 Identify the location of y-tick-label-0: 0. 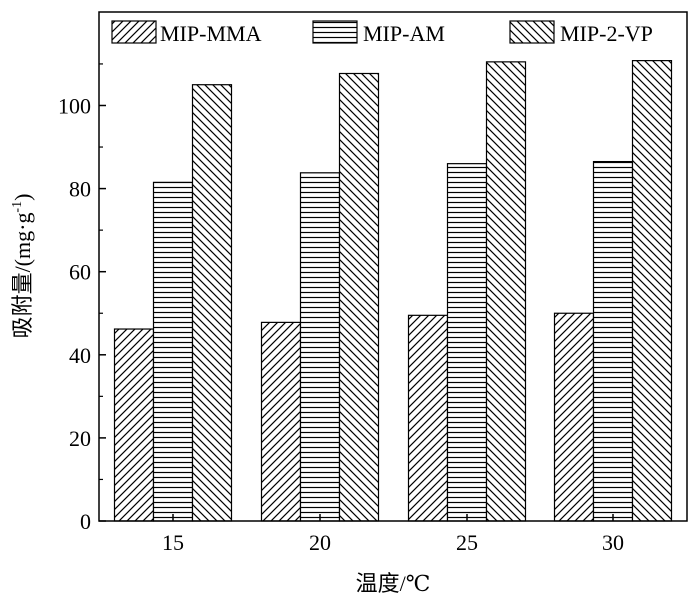
(85, 521).